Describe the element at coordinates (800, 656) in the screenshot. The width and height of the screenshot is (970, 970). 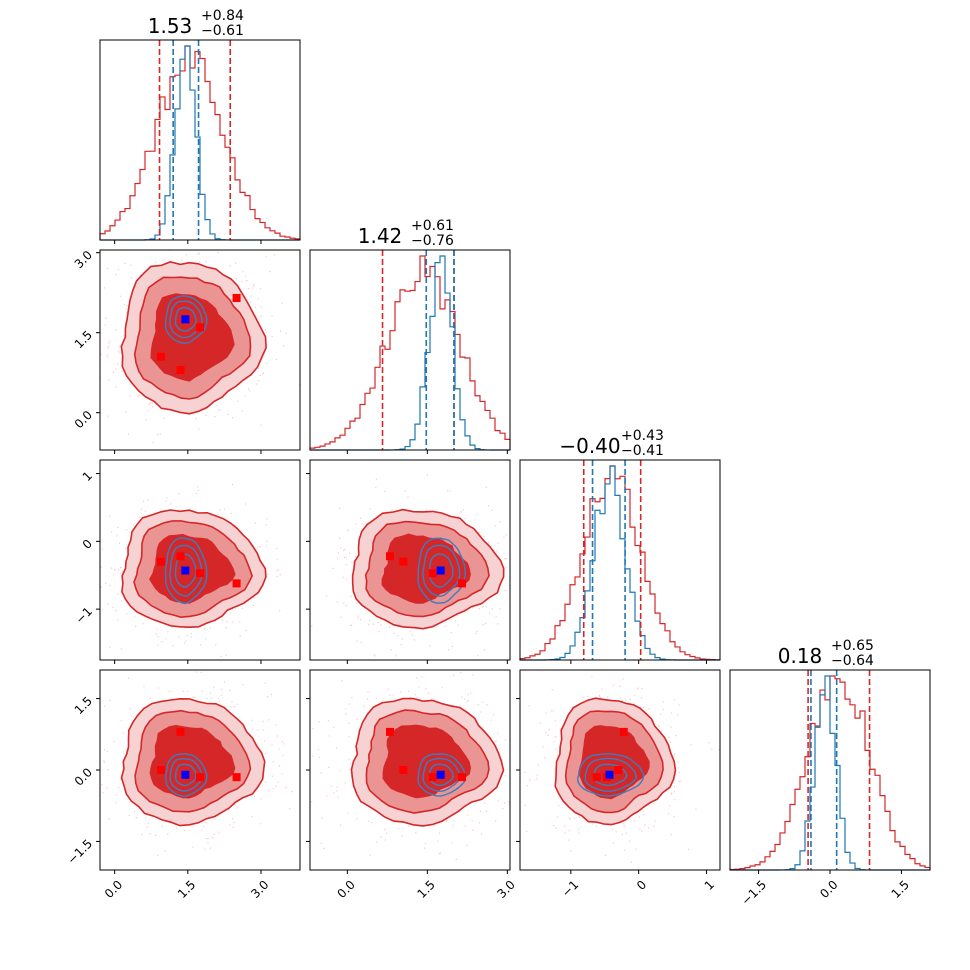
I see `panel-title-median-3: 0.18` at that location.